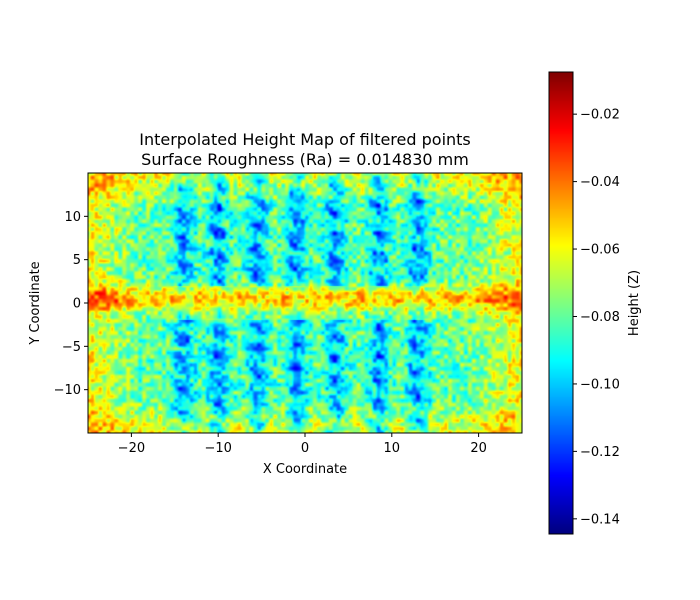 The width and height of the screenshot is (700, 600). What do you see at coordinates (77, 260) in the screenshot?
I see `y-tick-label: 5` at bounding box center [77, 260].